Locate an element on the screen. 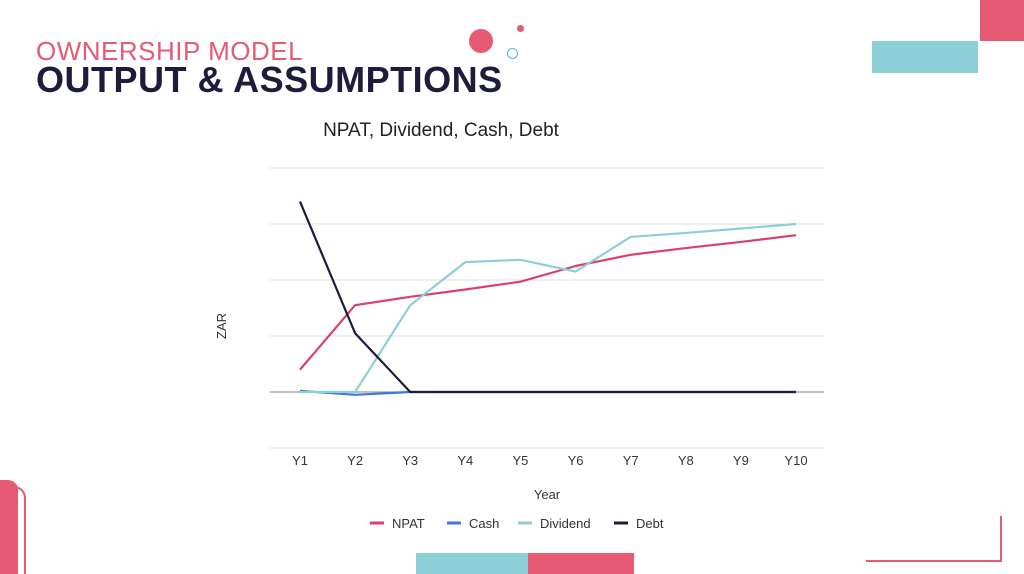 Image resolution: width=1024 pixels, height=574 pixels. x-tick-label: Y9 is located at coordinates (741, 460).